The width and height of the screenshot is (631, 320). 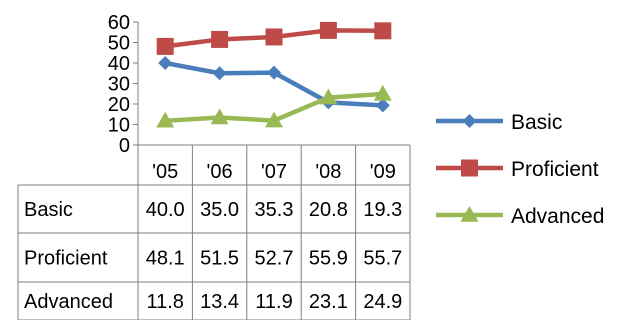 What do you see at coordinates (469, 214) in the screenshot?
I see `legend-marker-advanced` at bounding box center [469, 214].